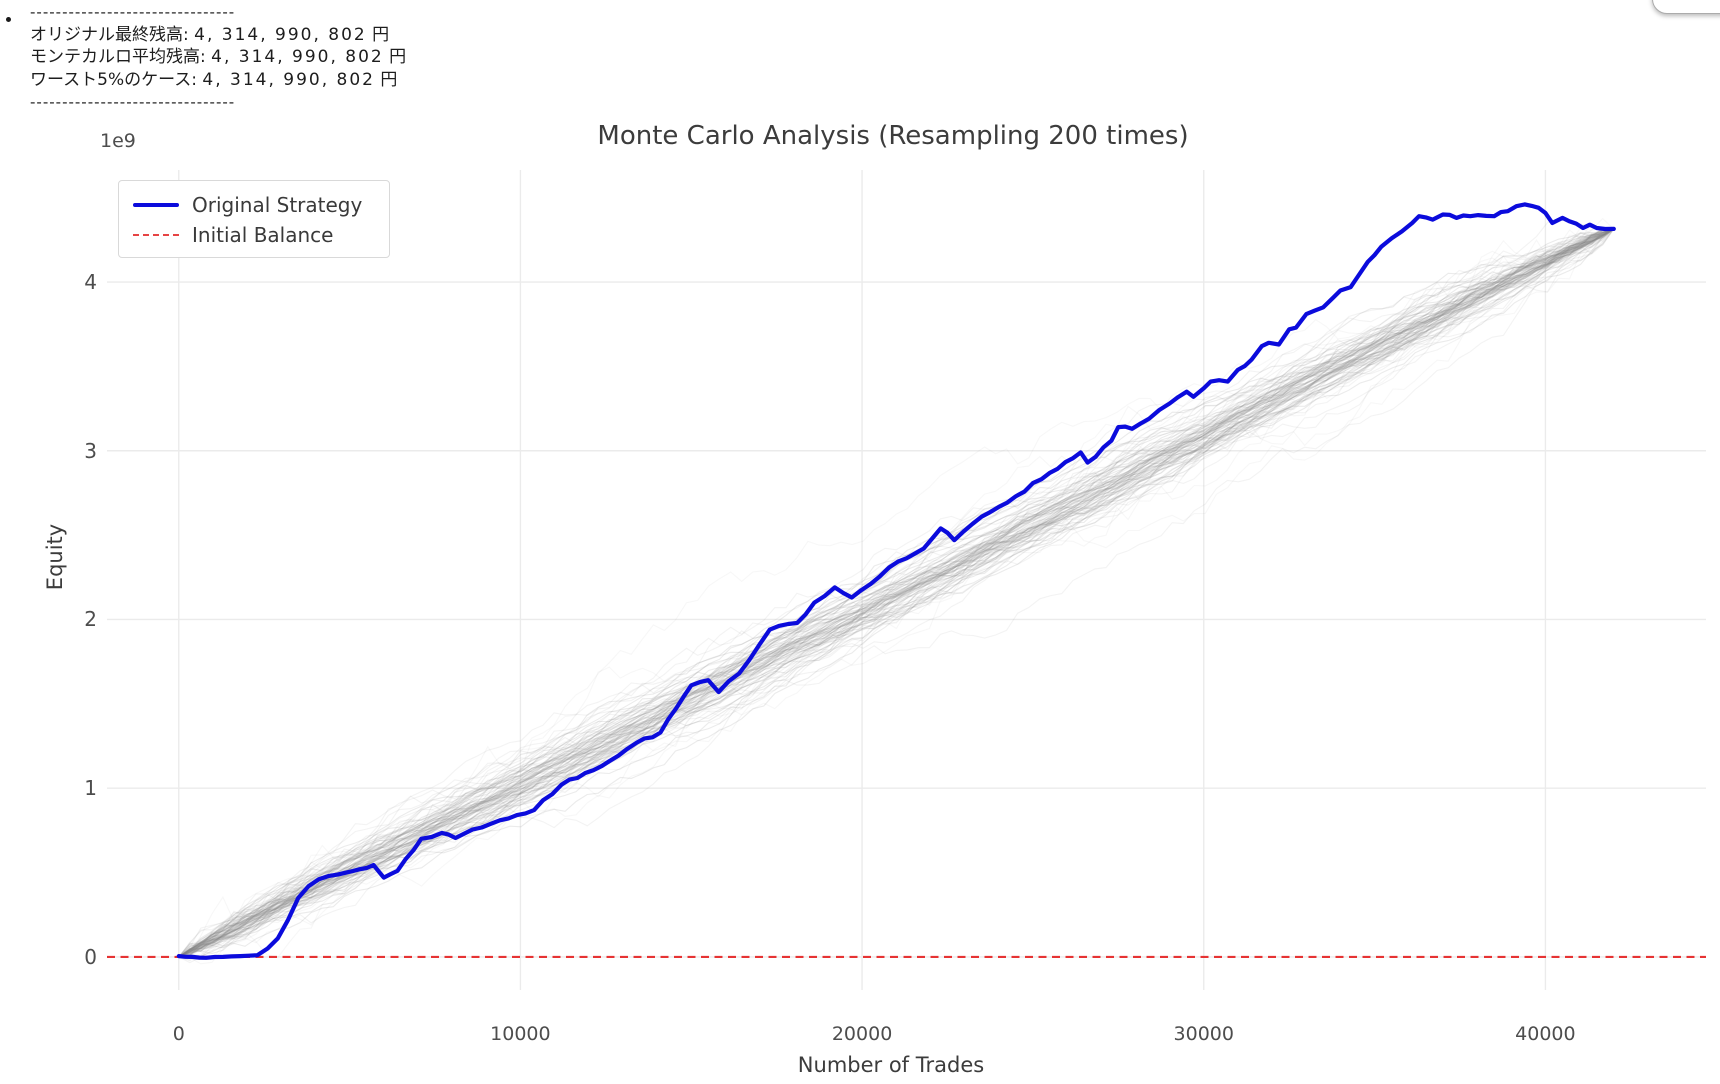 This screenshot has height=1084, width=1720. What do you see at coordinates (862, 1034) in the screenshot?
I see `x-tick-20000: 20000` at bounding box center [862, 1034].